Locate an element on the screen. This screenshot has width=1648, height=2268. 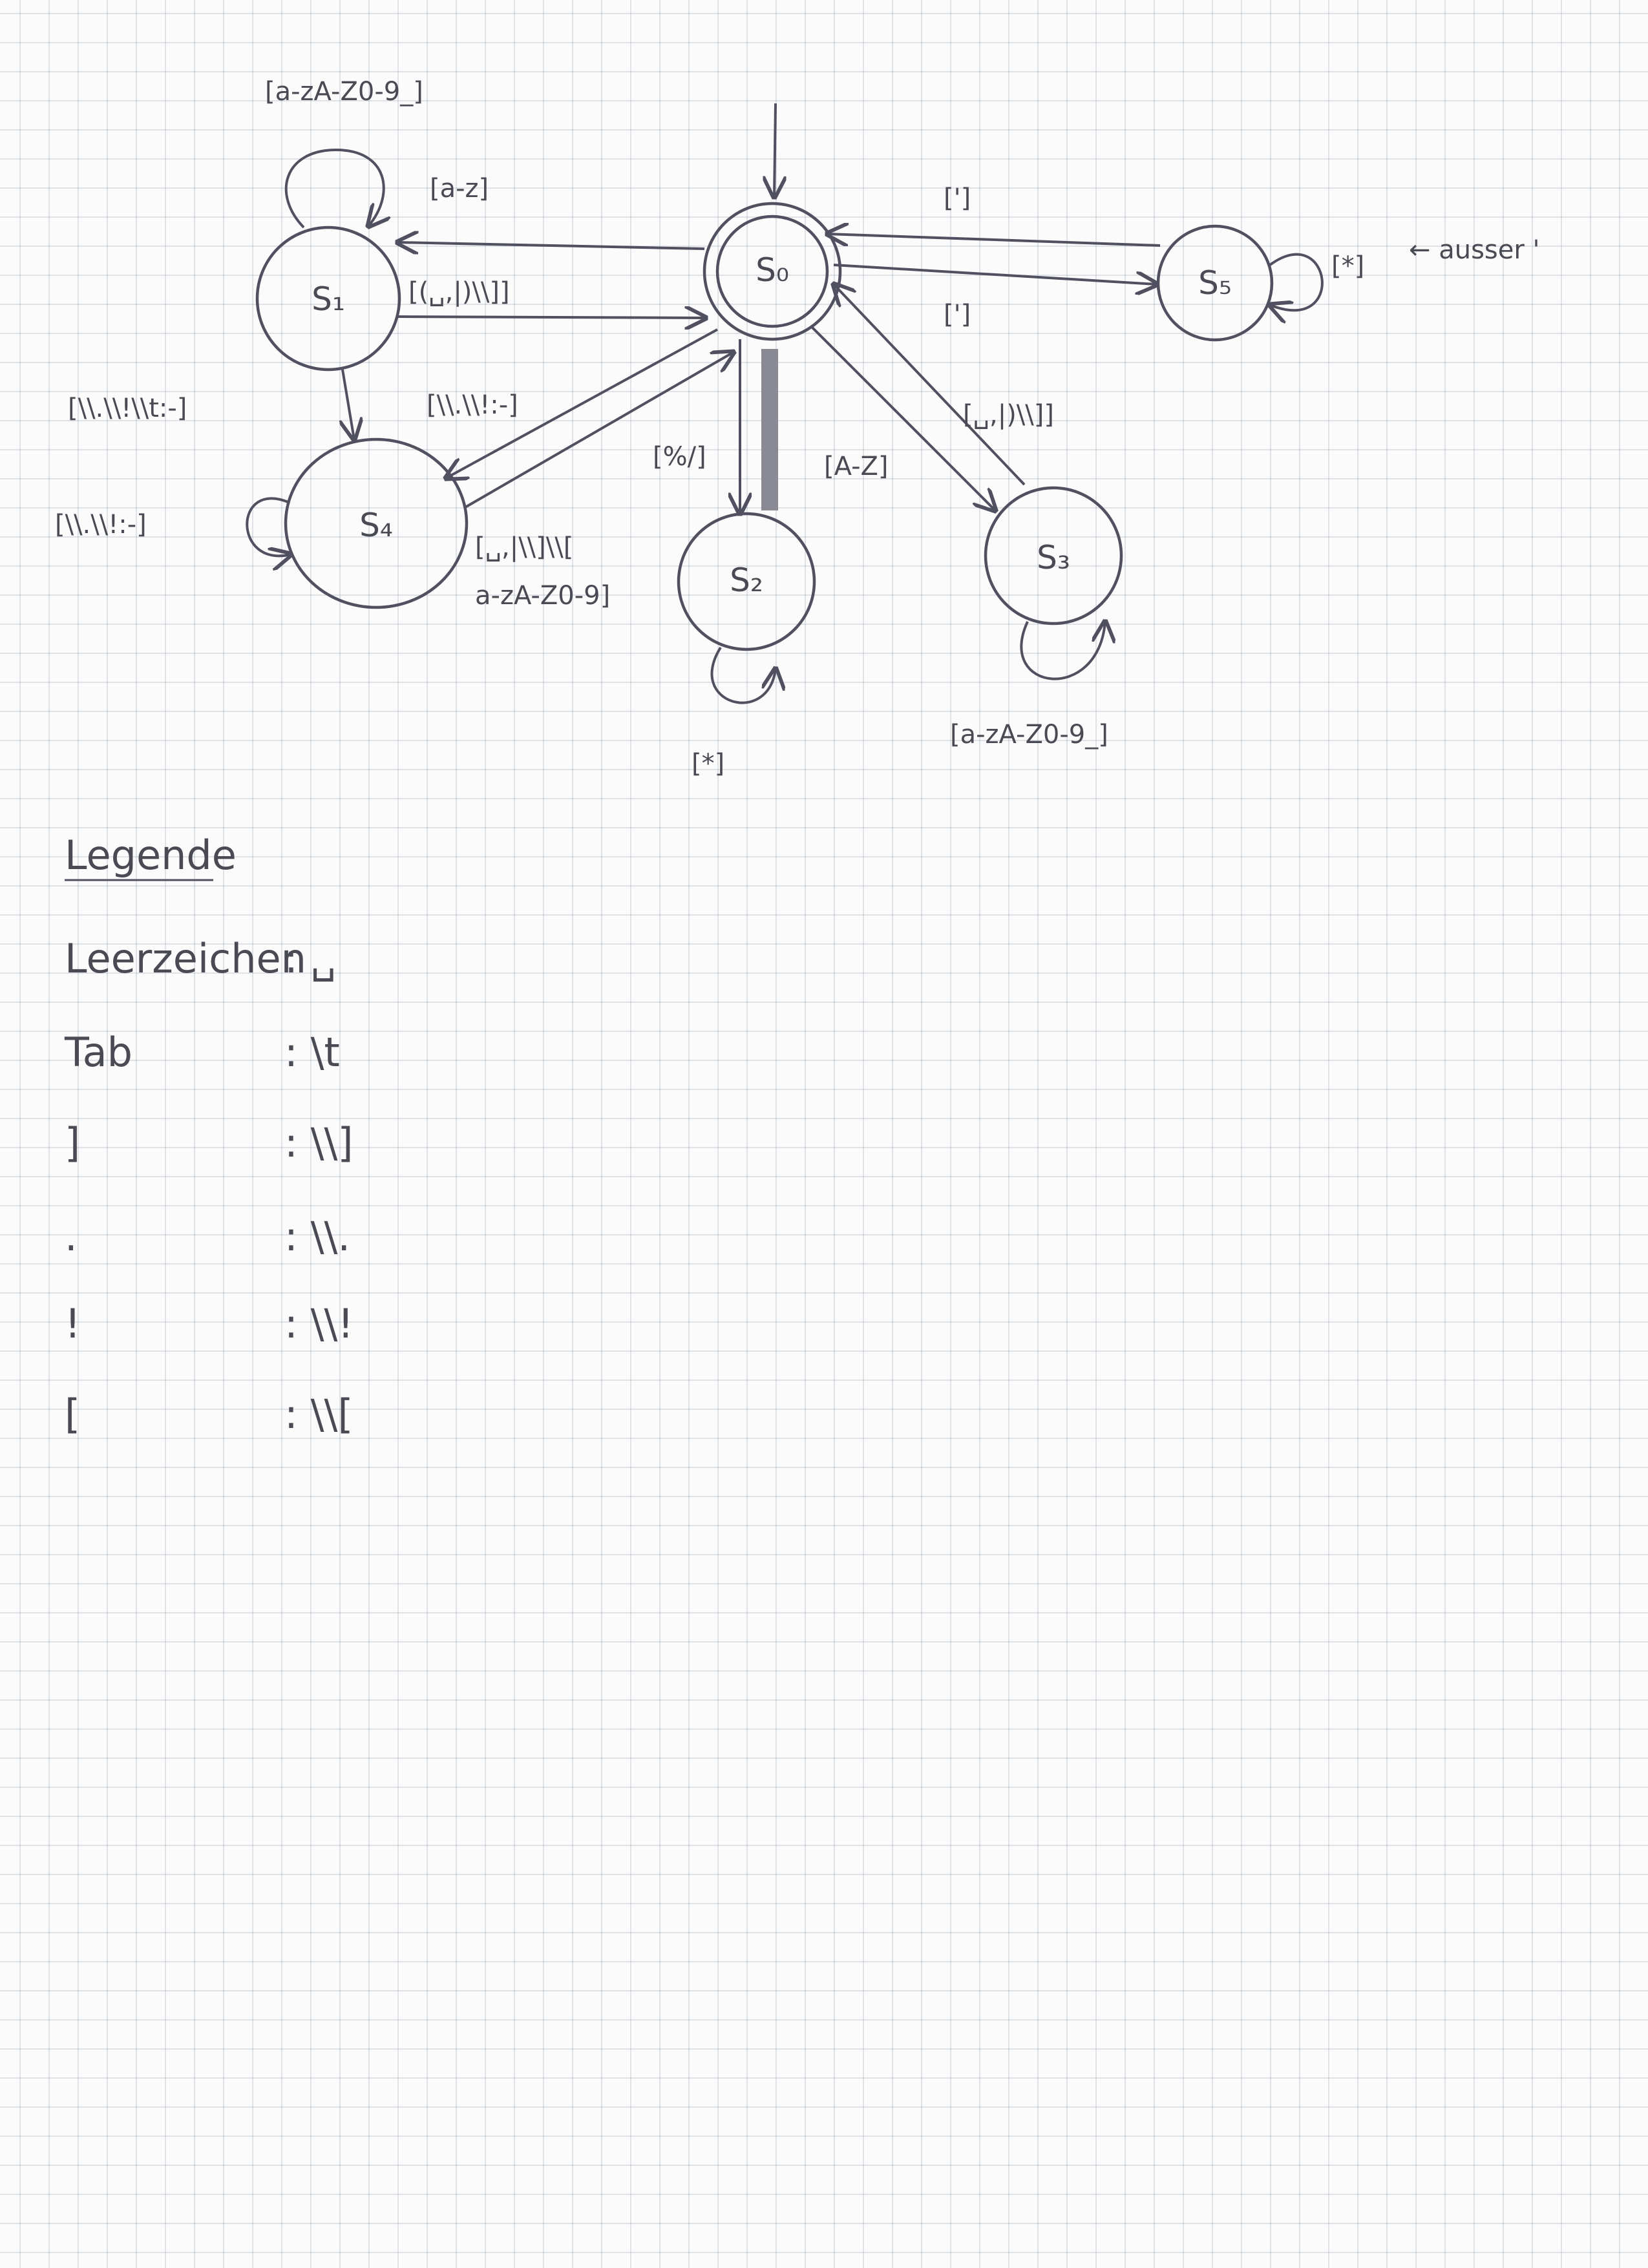
state-s5-label: S₅ is located at coordinates (1215, 283).